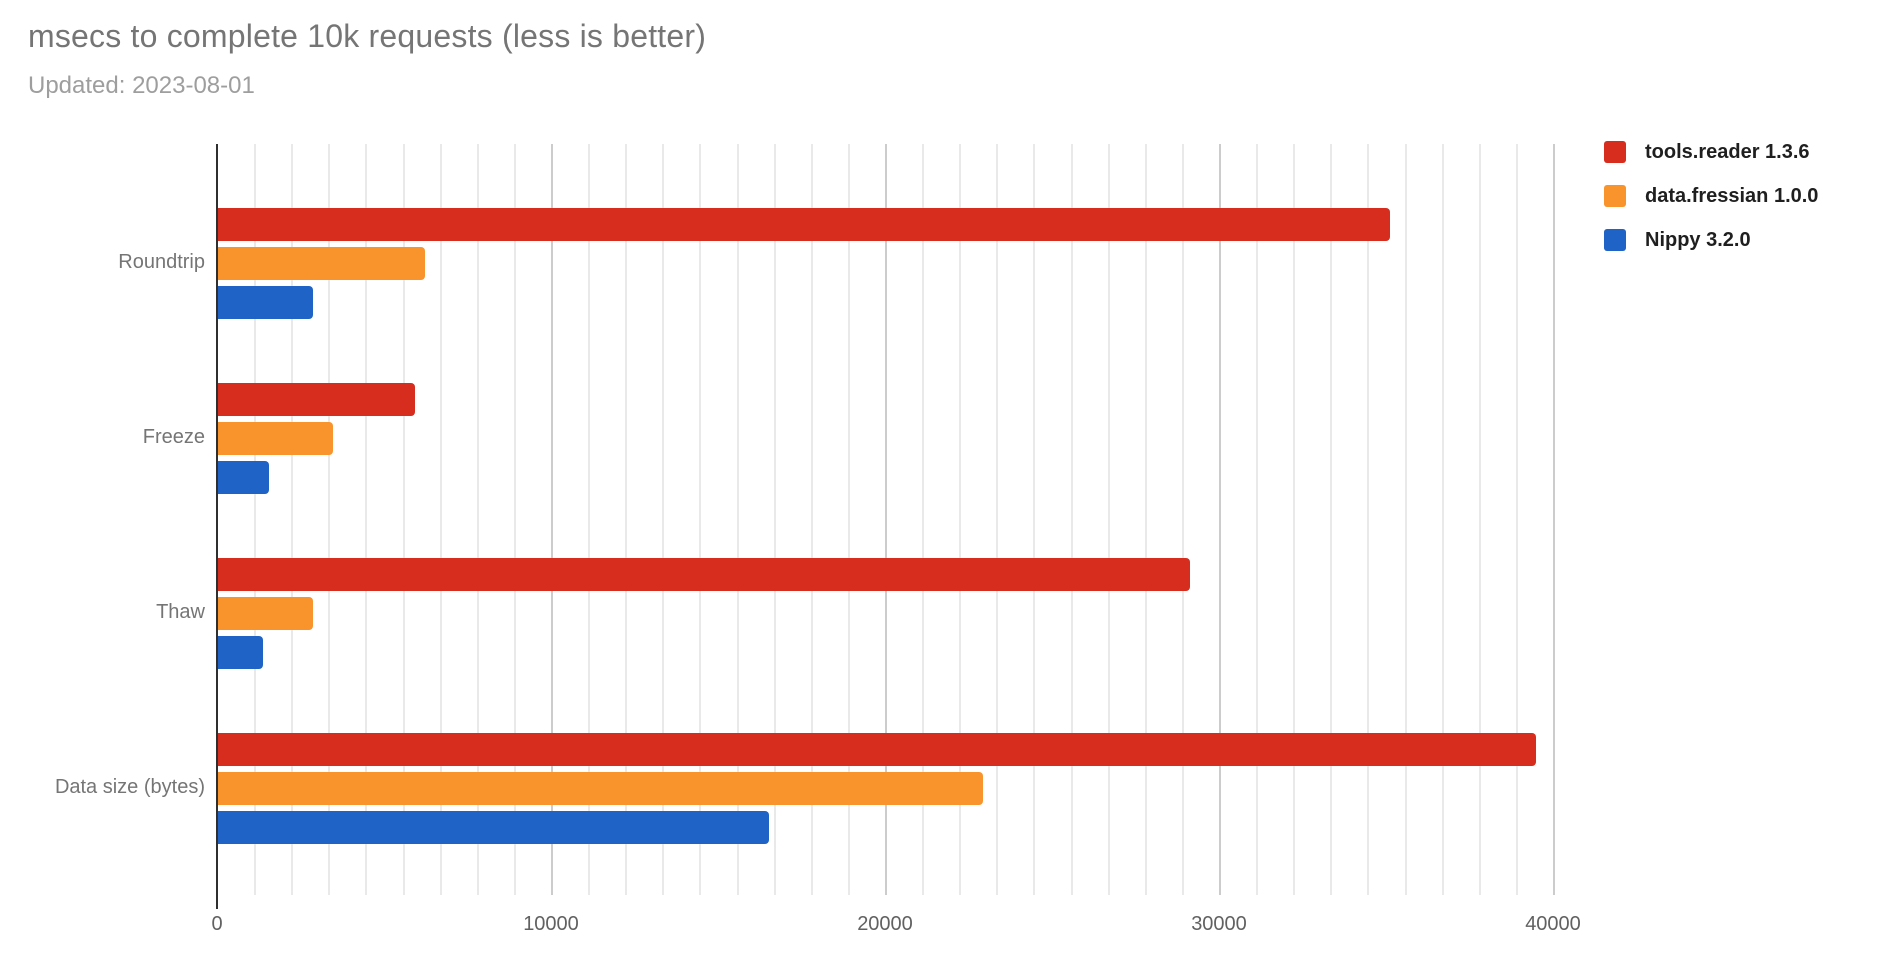 This screenshot has height=972, width=1884. Describe the element at coordinates (173, 437) in the screenshot. I see `category-label: Freeze` at that location.